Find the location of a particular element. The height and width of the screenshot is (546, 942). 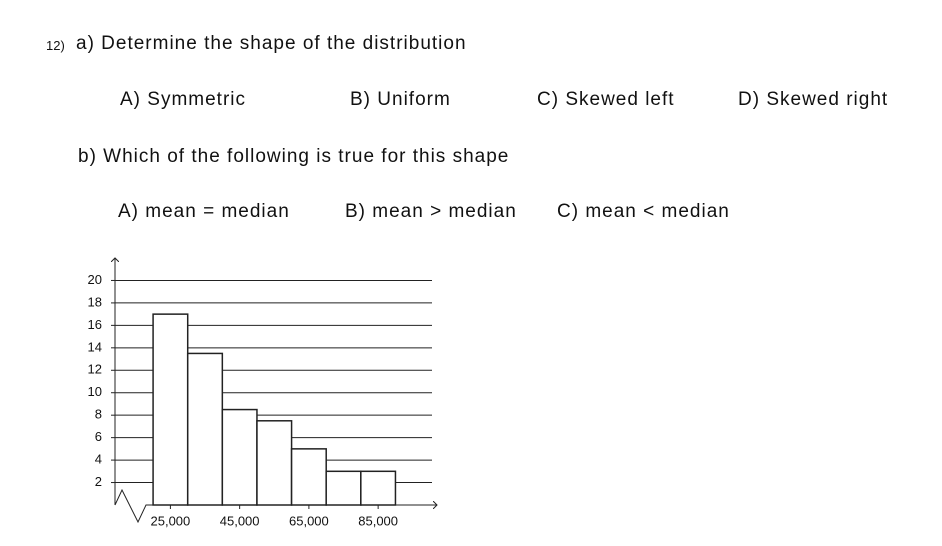

option: C) mean < median is located at coordinates (643, 211).